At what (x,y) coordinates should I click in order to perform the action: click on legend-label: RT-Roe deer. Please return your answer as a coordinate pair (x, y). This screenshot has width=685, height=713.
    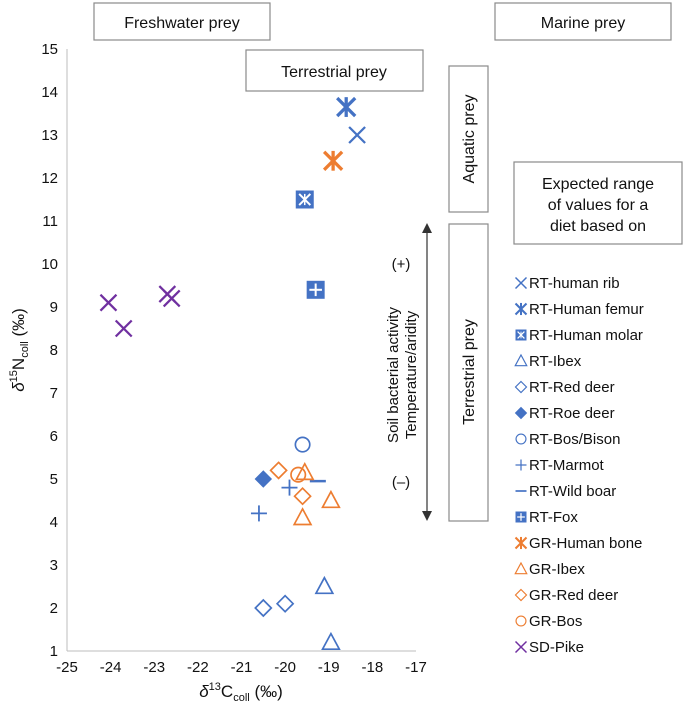
    Looking at the image, I should click on (572, 413).